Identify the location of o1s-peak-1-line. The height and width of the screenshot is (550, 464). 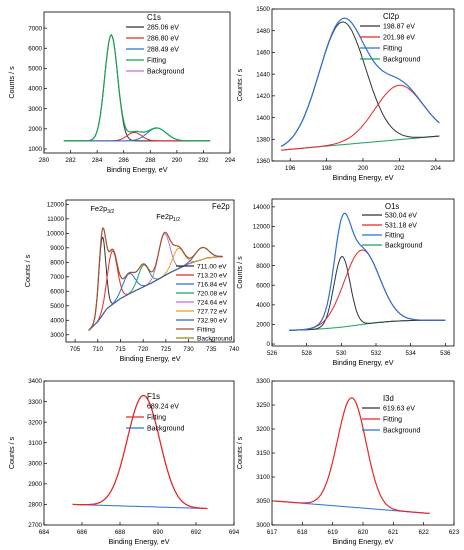
(367, 290).